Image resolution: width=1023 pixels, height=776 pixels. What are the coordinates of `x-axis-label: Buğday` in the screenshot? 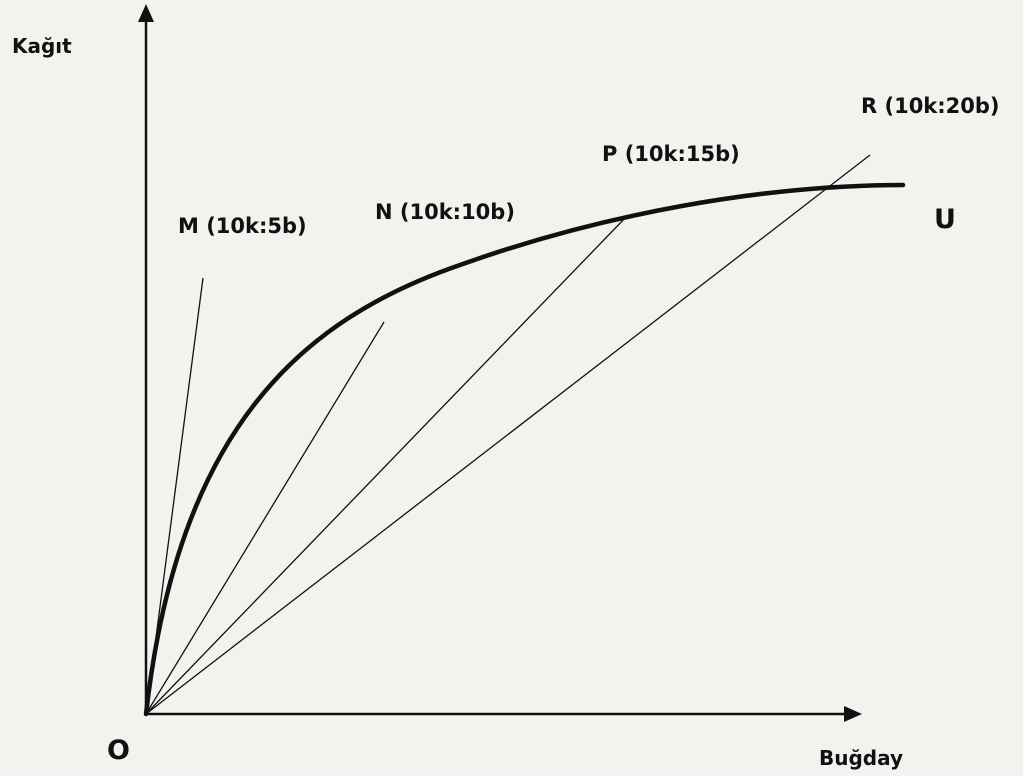 It's located at (861, 758).